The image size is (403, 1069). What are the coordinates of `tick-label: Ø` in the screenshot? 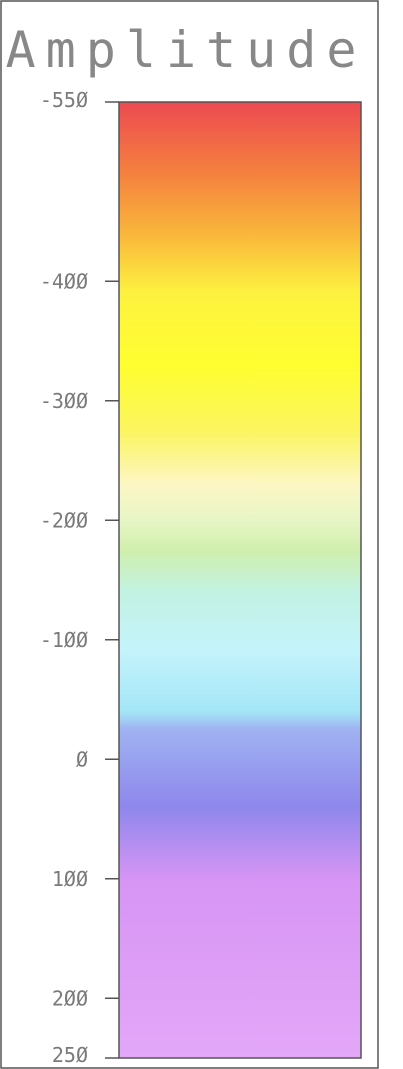 It's located at (82, 759).